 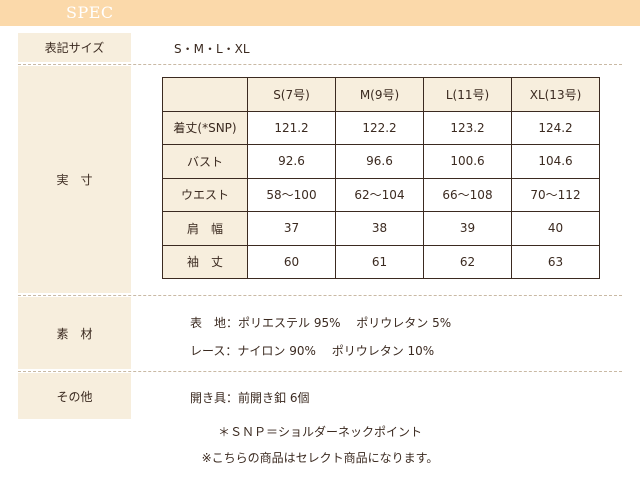 I want to click on footer-note-snp: ＊ＳＮＰ＝ショルダーネックポイント, so click(x=319, y=432).